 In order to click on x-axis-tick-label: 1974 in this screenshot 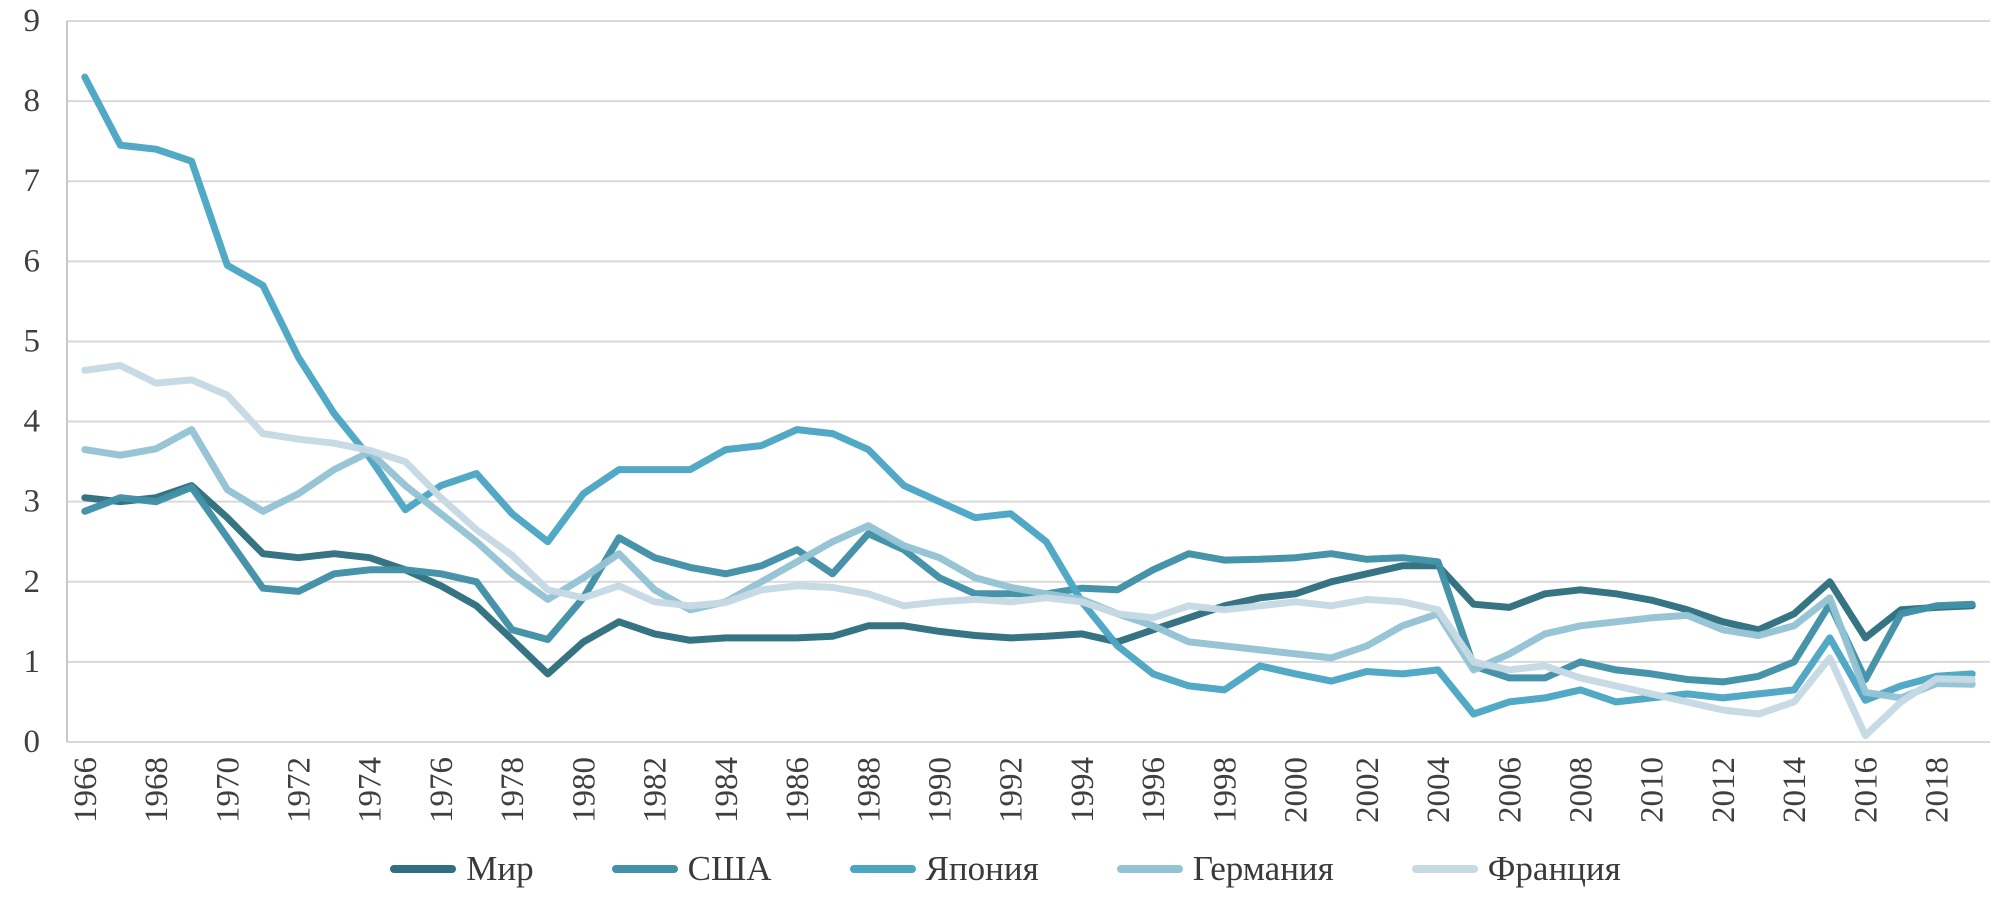, I will do `click(371, 790)`.